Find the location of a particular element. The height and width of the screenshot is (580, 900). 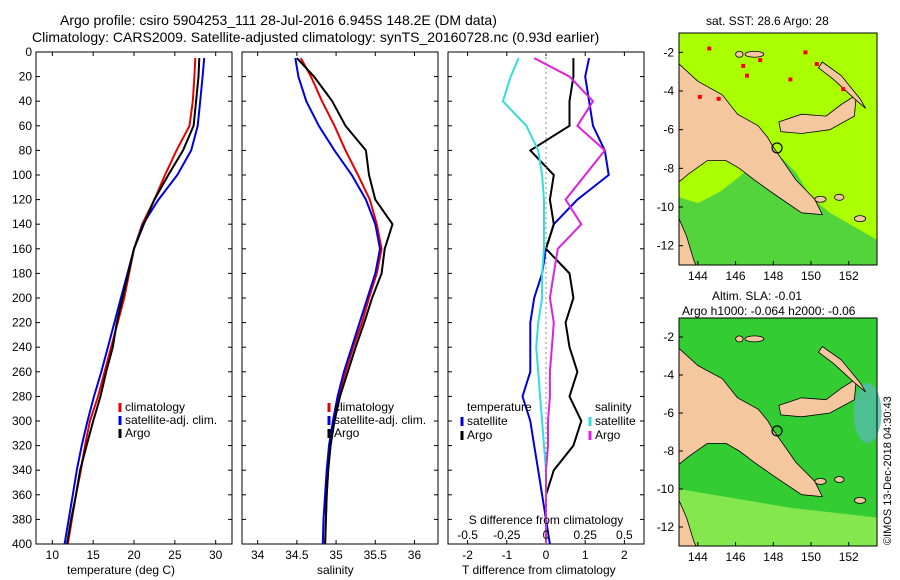

salinity-xtick-label: 35.5 is located at coordinates (376, 555).